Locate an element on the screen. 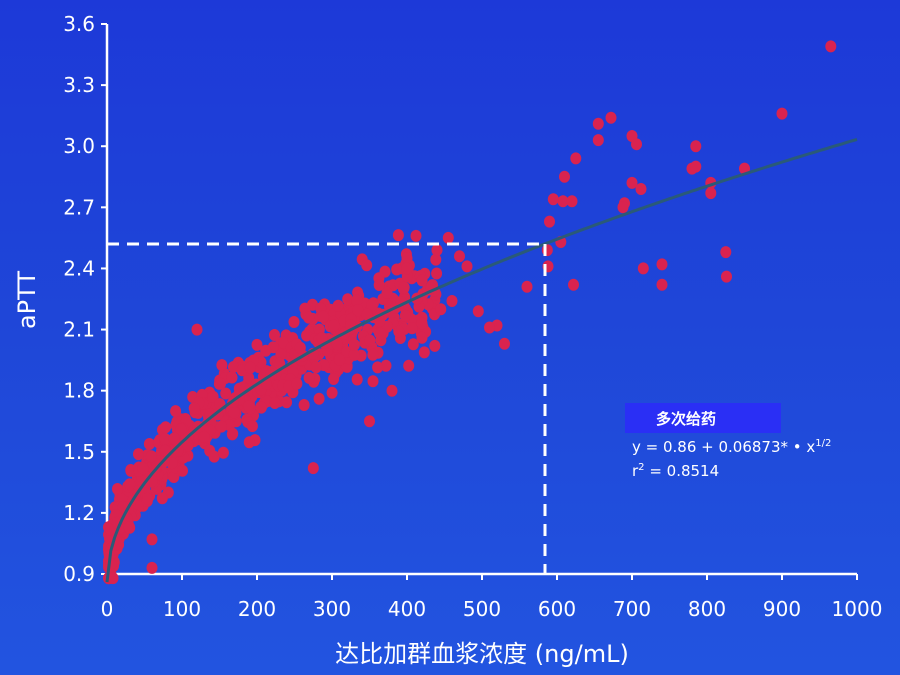  r-squared: r2 = 0.8514 is located at coordinates (675, 471).